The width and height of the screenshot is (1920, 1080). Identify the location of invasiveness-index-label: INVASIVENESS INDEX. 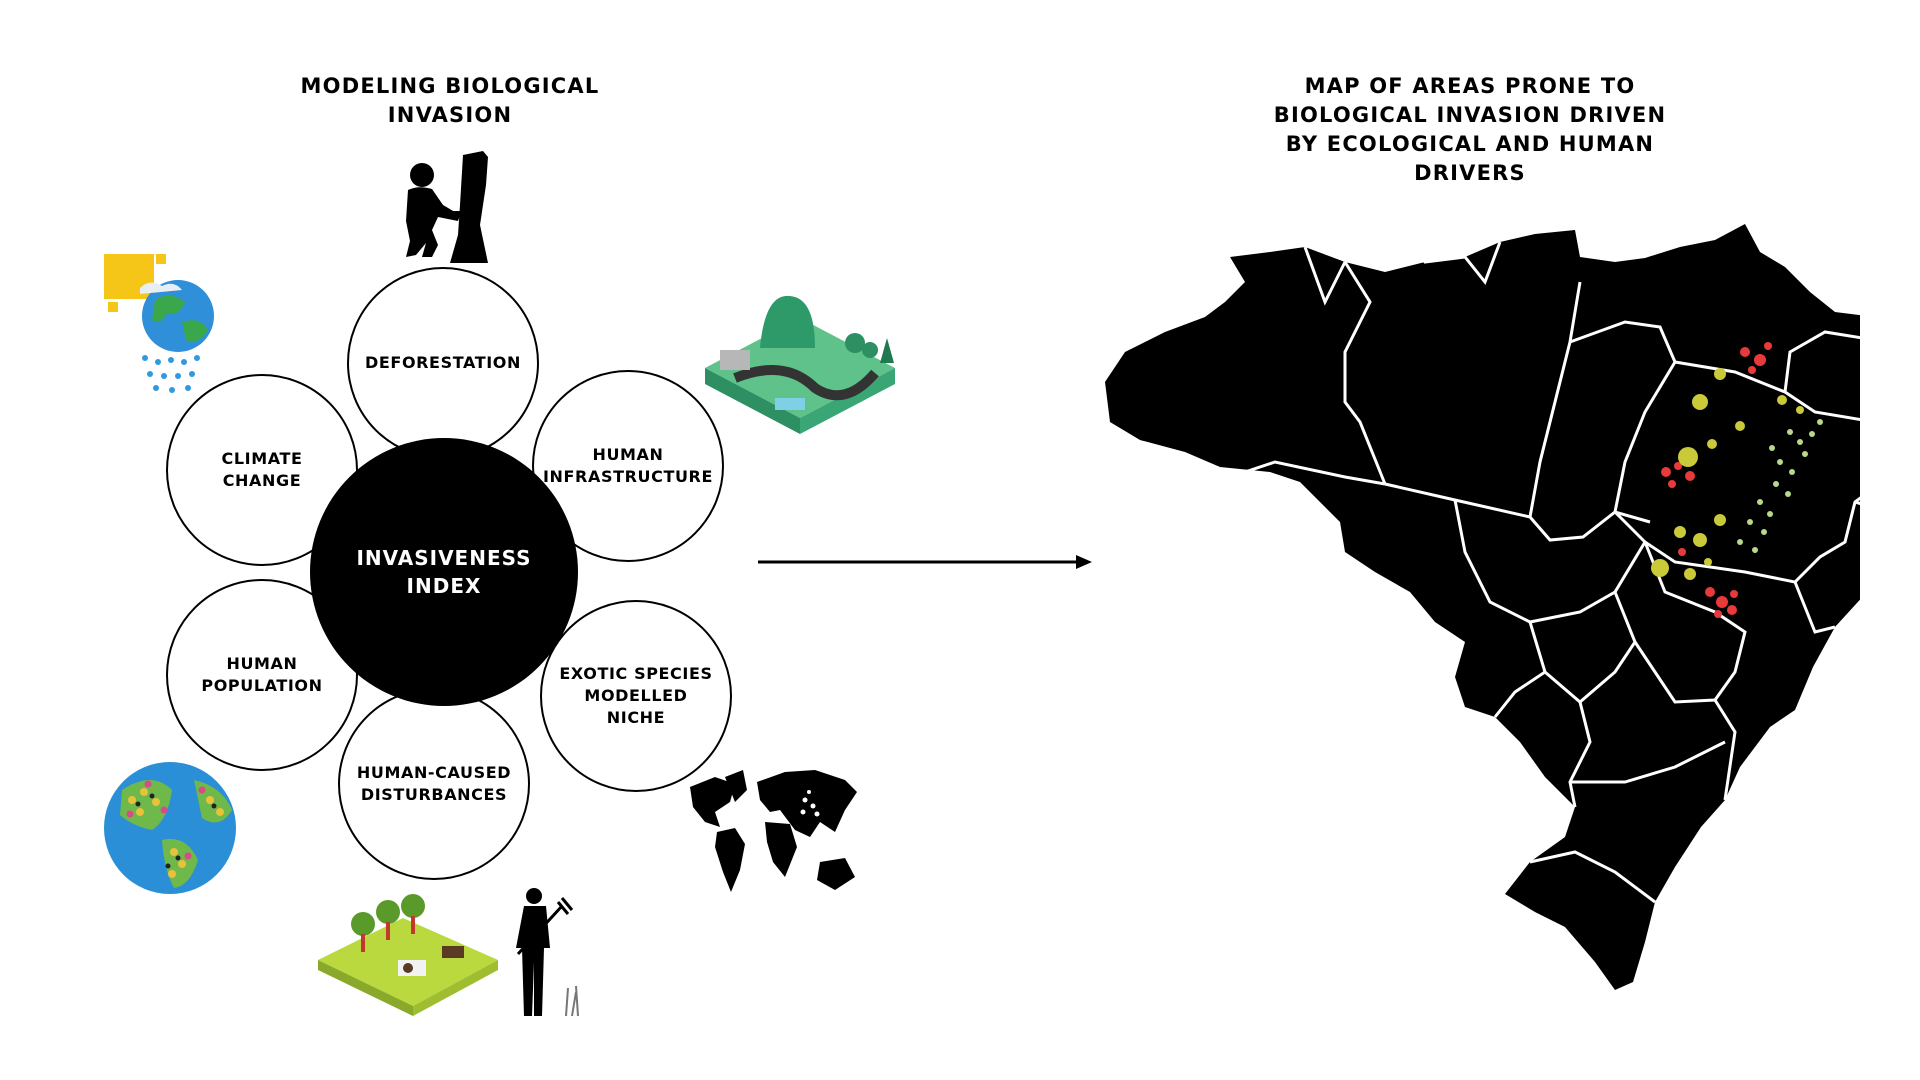
(444, 572).